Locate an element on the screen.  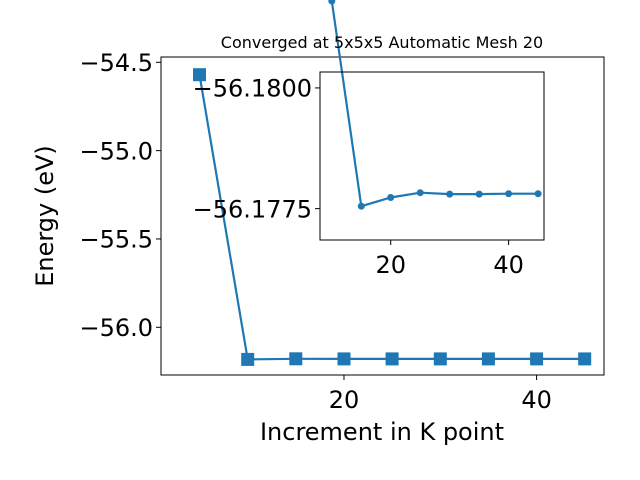
inset-plot-frame is located at coordinates (432, 156).